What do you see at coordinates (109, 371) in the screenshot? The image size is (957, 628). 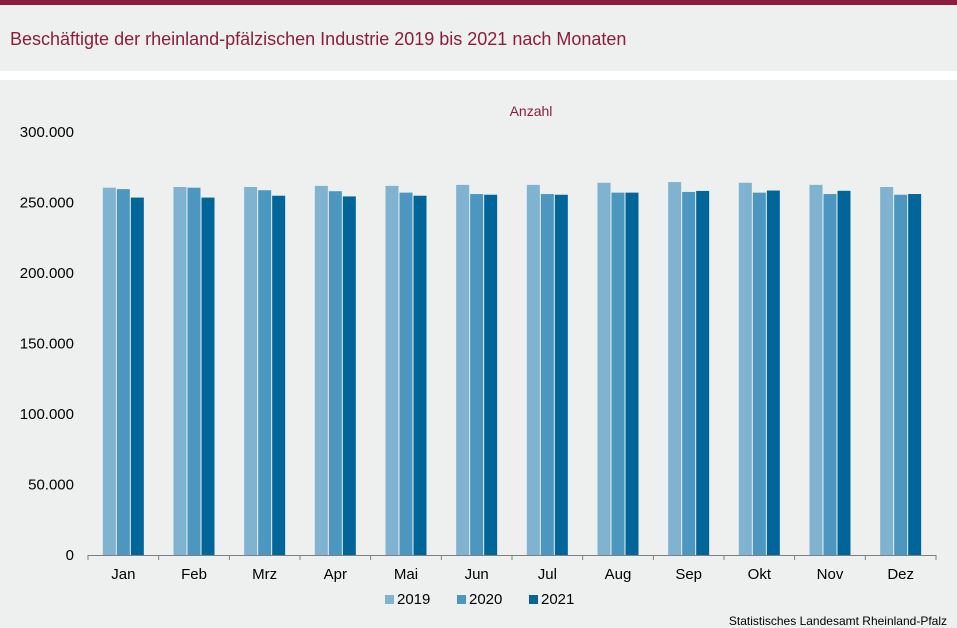 I see `bar-2019-jan` at bounding box center [109, 371].